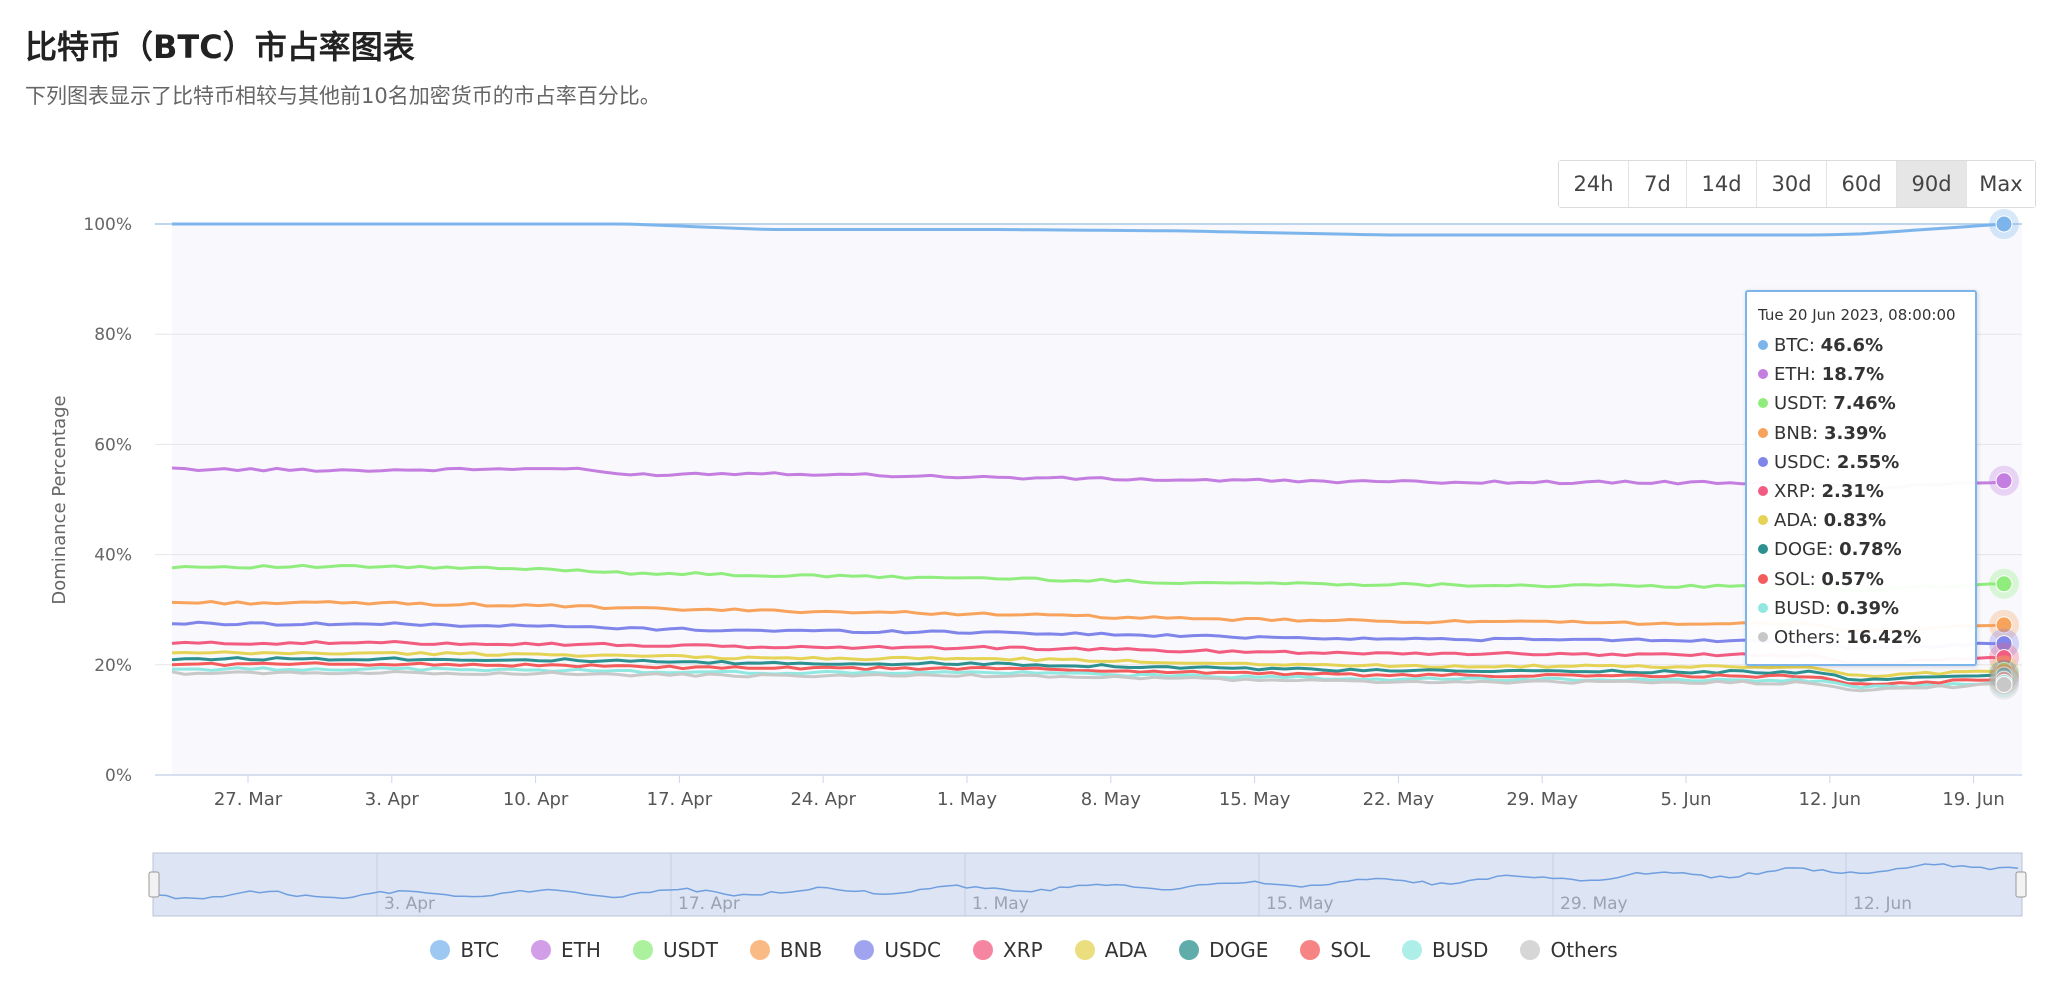  Describe the element at coordinates (2001, 184) in the screenshot. I see `range-button-max: Max` at that location.